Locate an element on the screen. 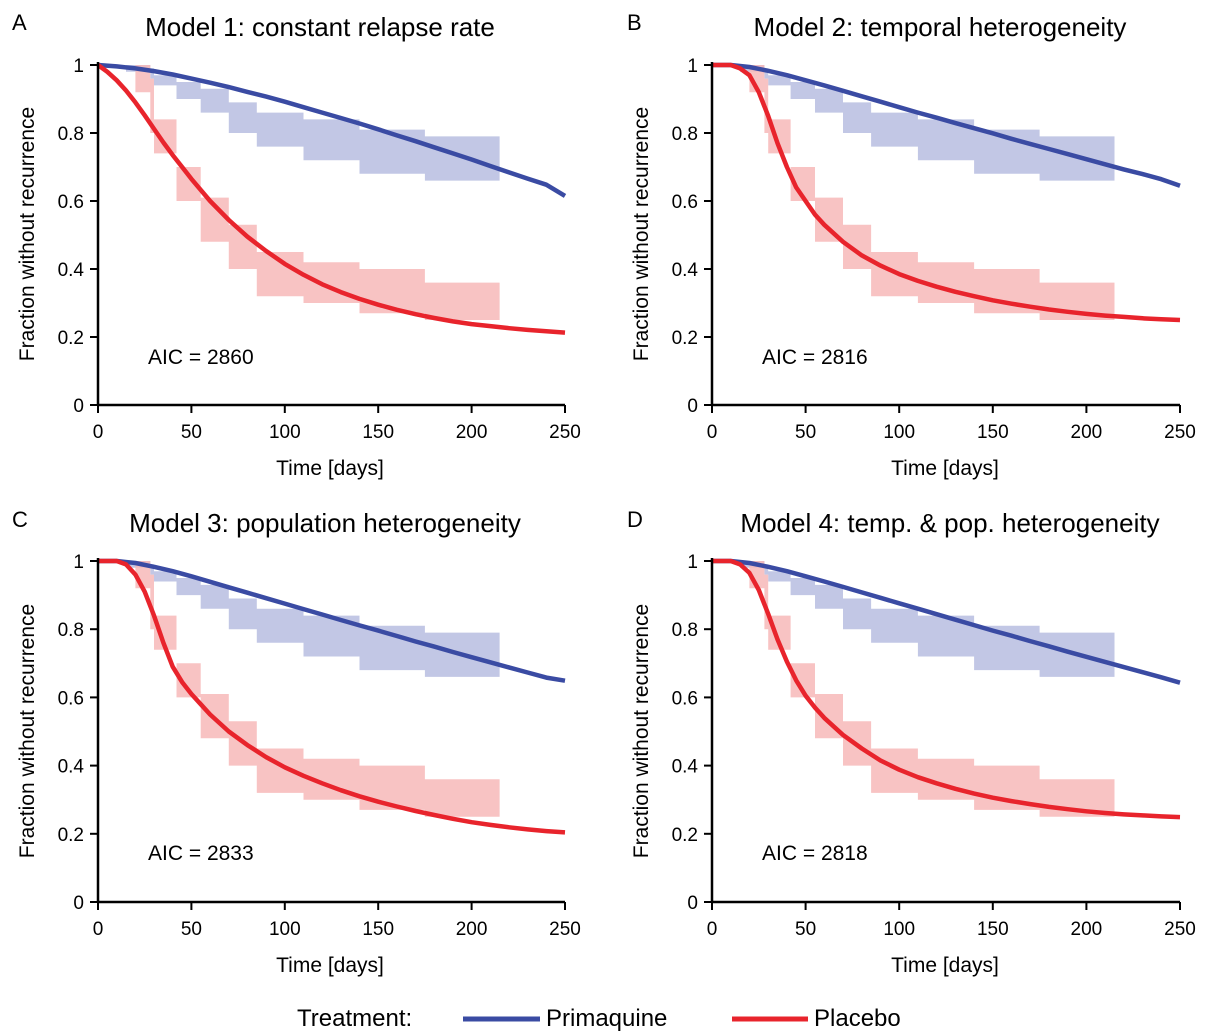 The image size is (1208, 1036). panel-letter: C is located at coordinates (20, 519).